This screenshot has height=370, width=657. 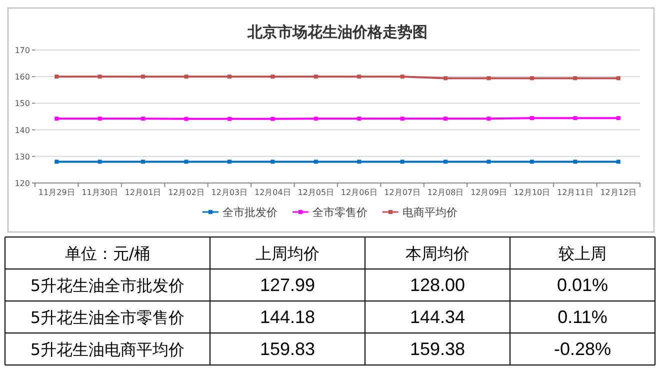 What do you see at coordinates (359, 192) in the screenshot?
I see `x-tick-label: 12月06日` at bounding box center [359, 192].